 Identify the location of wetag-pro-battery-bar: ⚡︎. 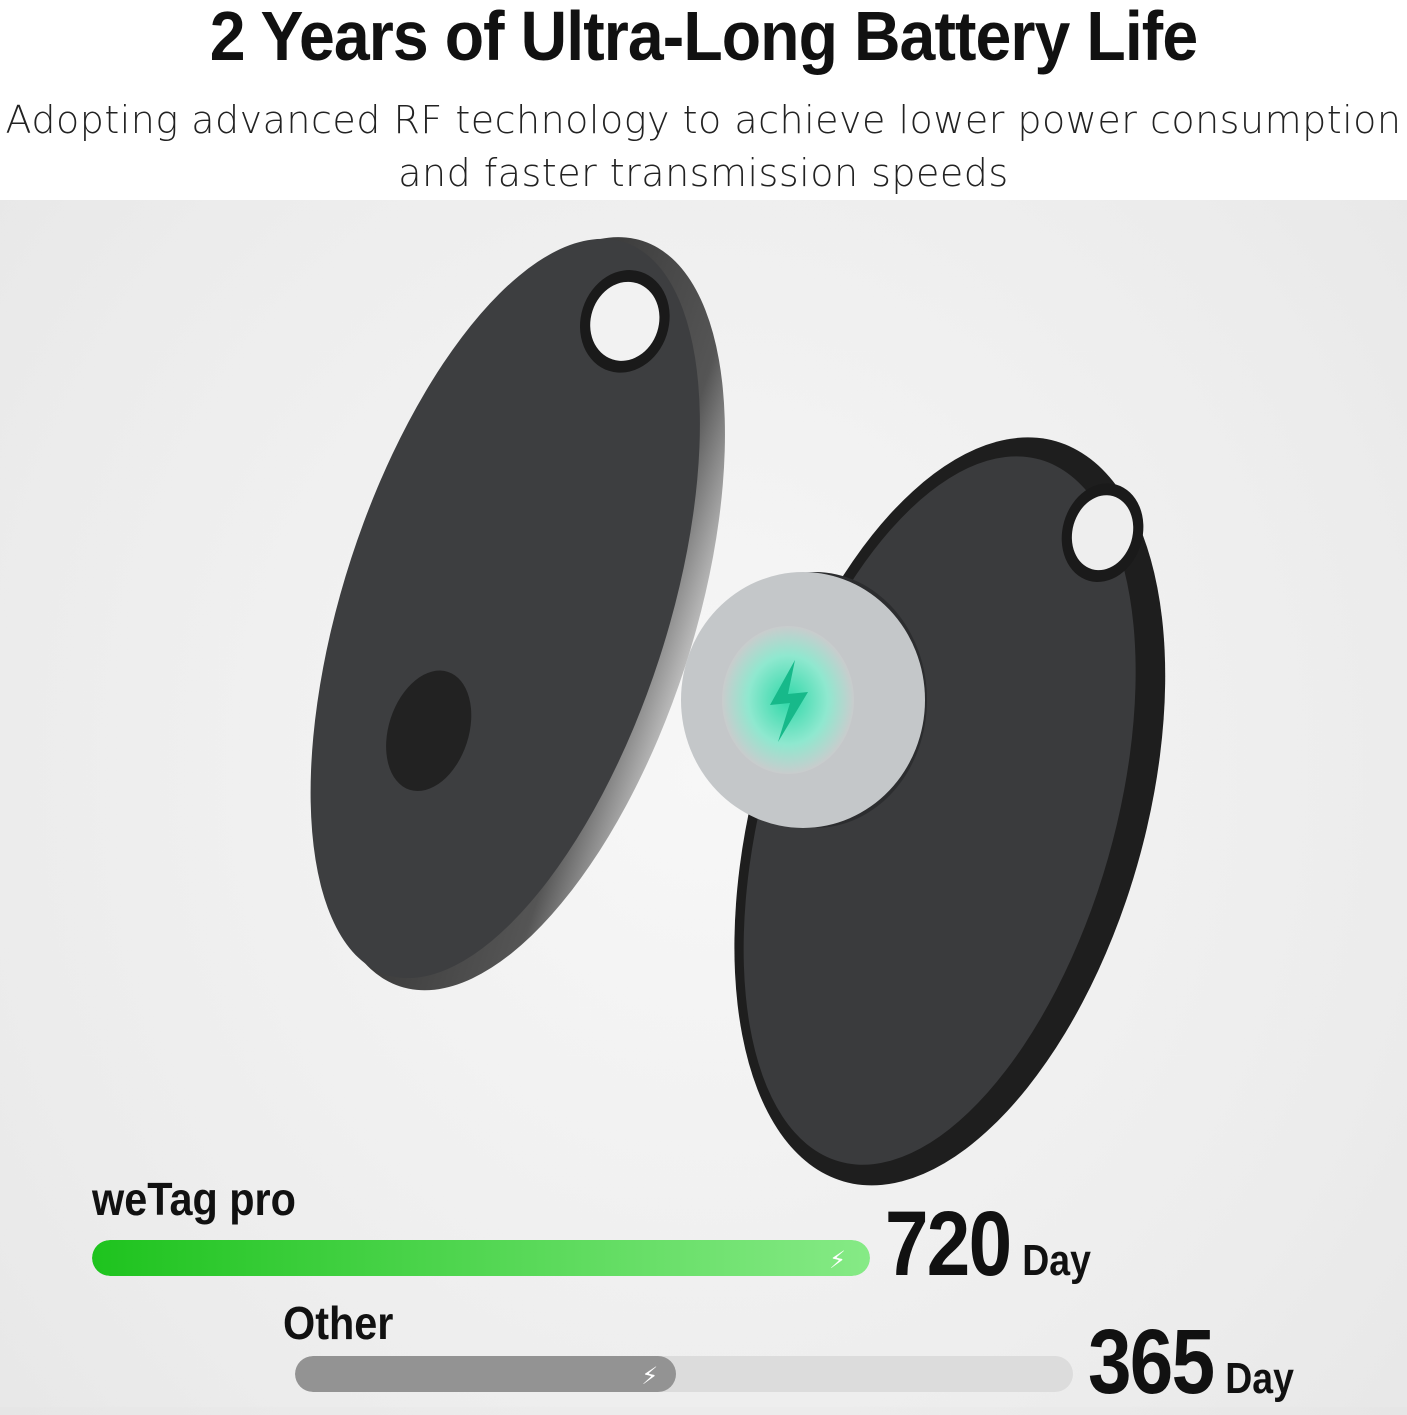
(481, 1258).